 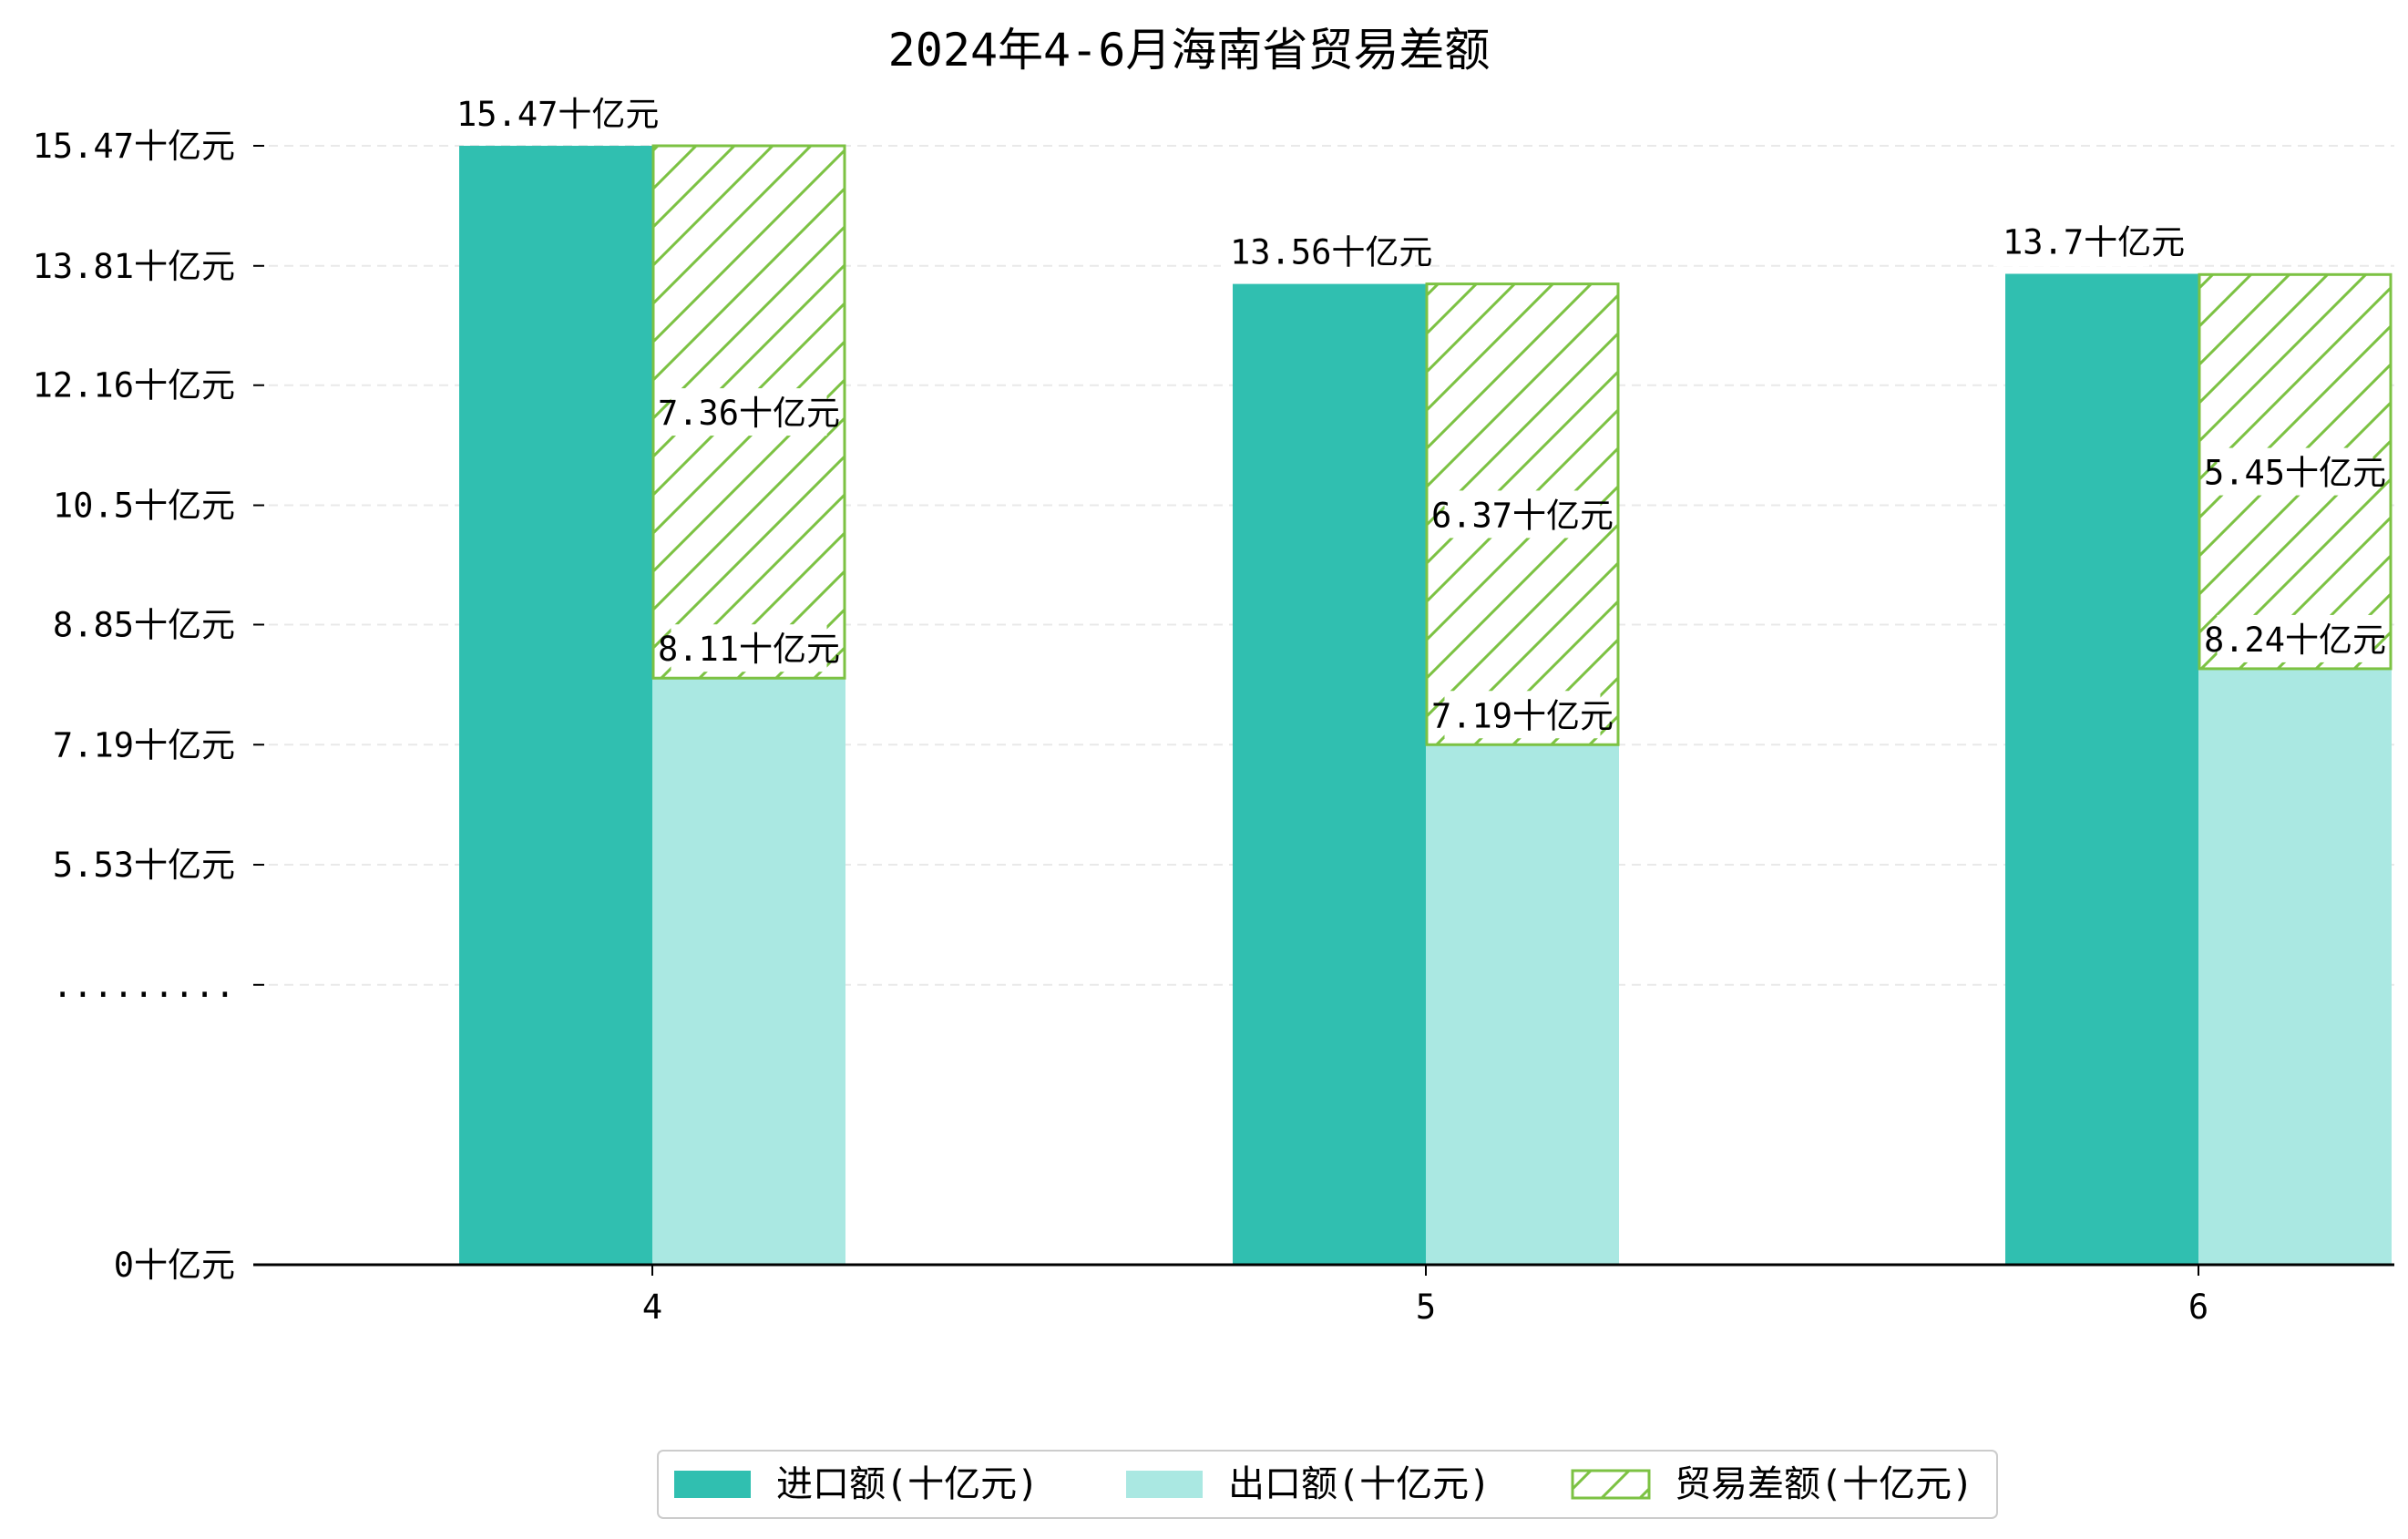 I want to click on chart-title: 2024年4-6月海南省贸易差额, so click(x=1189, y=51).